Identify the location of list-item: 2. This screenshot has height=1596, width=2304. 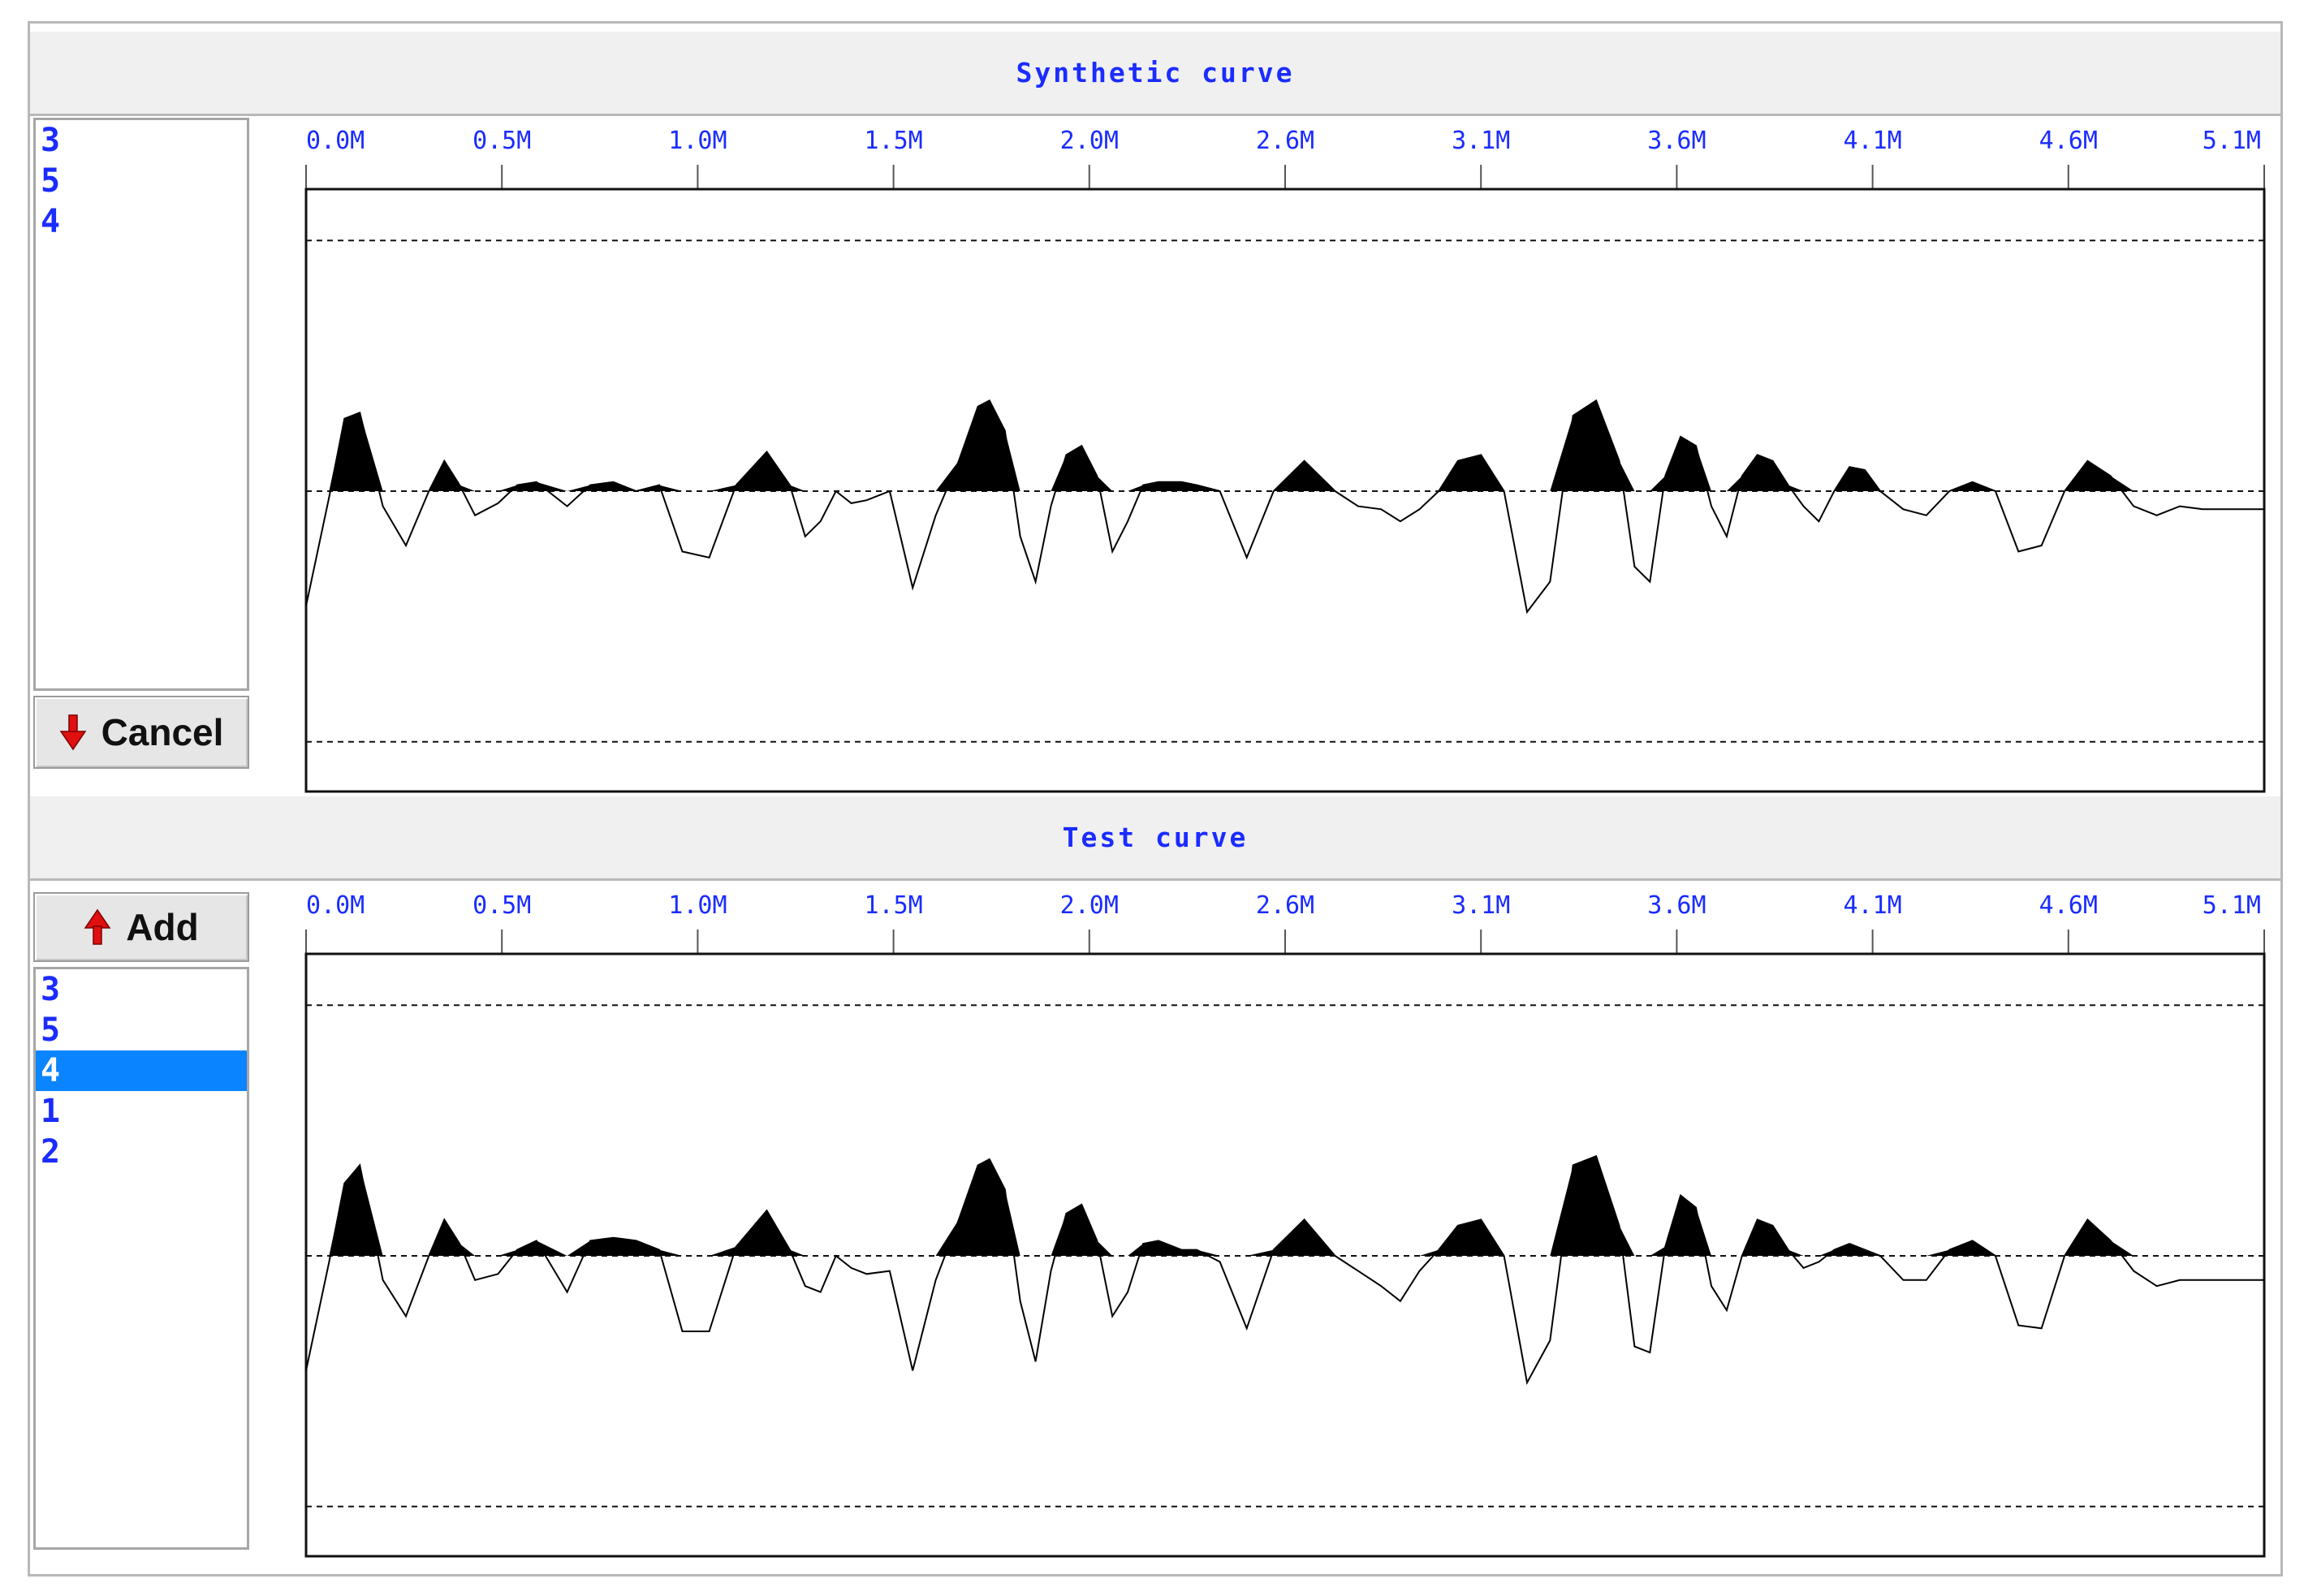
(51, 1152).